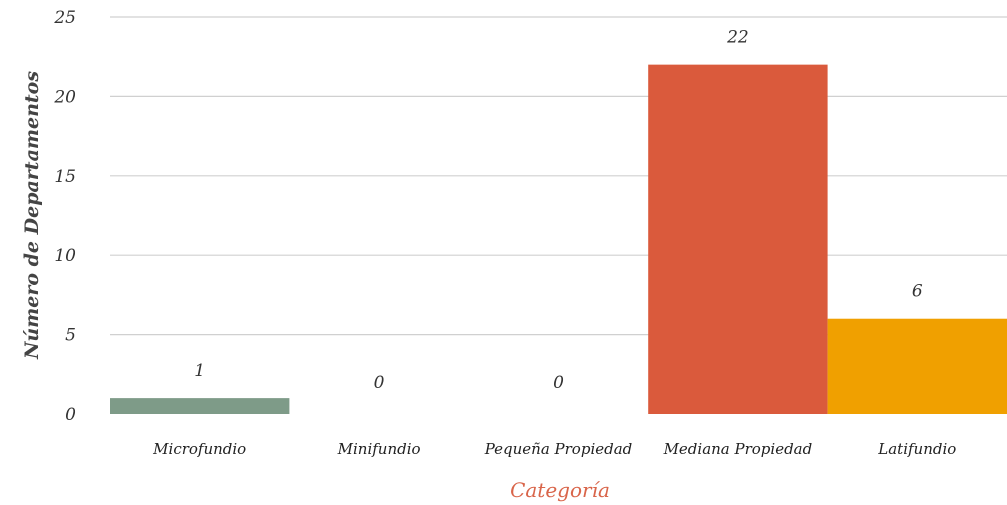 Image resolution: width=1007 pixels, height=505 pixels. I want to click on x-tick-label: Latifundio, so click(916, 449).